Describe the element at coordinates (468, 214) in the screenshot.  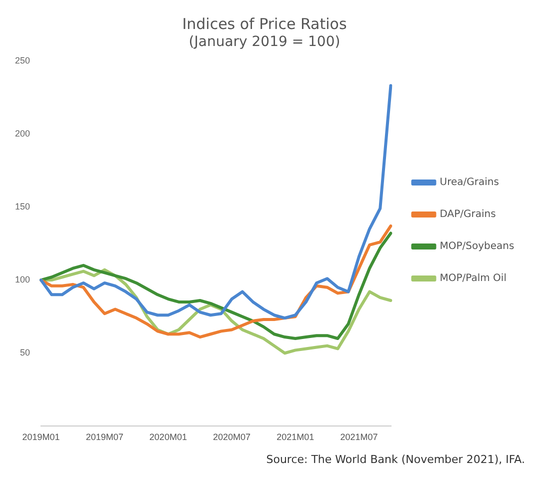
I see `legend-label: DAP/Grains` at that location.